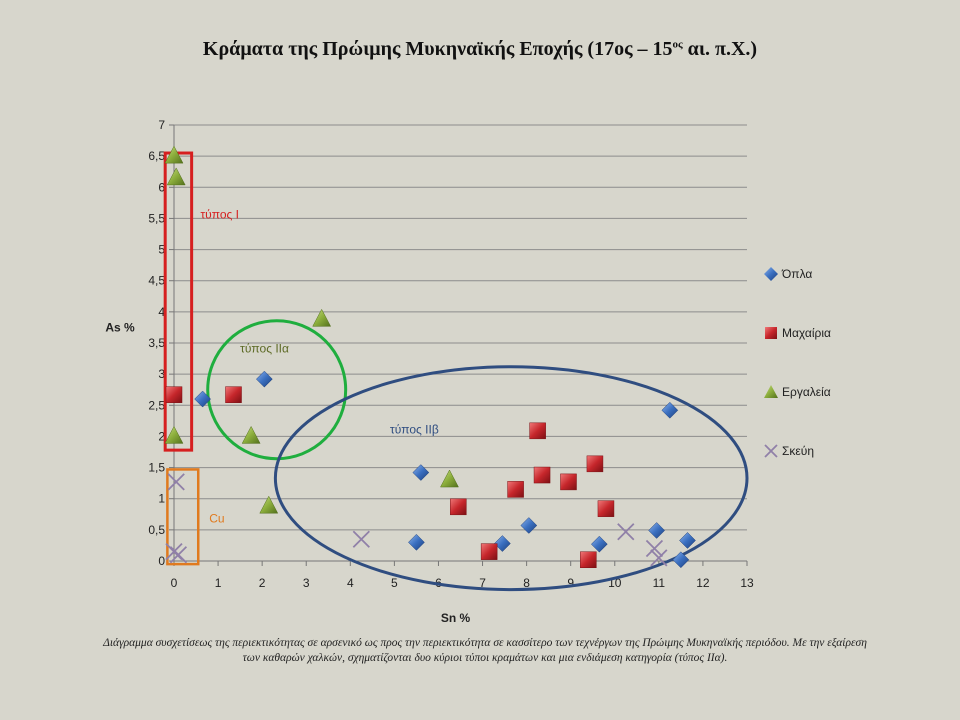 The width and height of the screenshot is (960, 720). Describe the element at coordinates (156, 405) in the screenshot. I see `y-tick-label: 2,5` at that location.